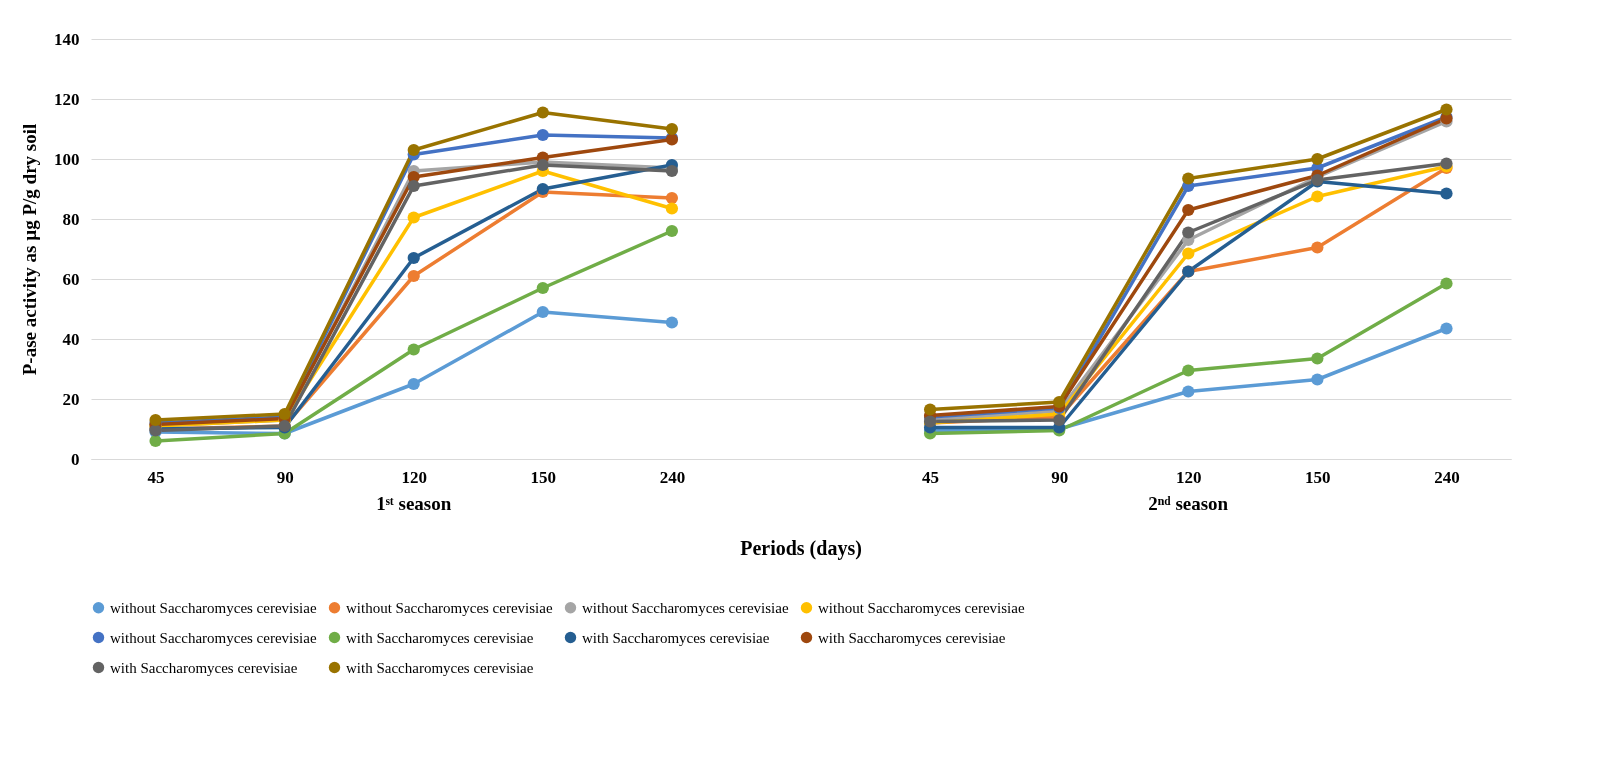 This screenshot has width=1606, height=775. What do you see at coordinates (67, 99) in the screenshot?
I see `y-tick-label: 120` at bounding box center [67, 99].